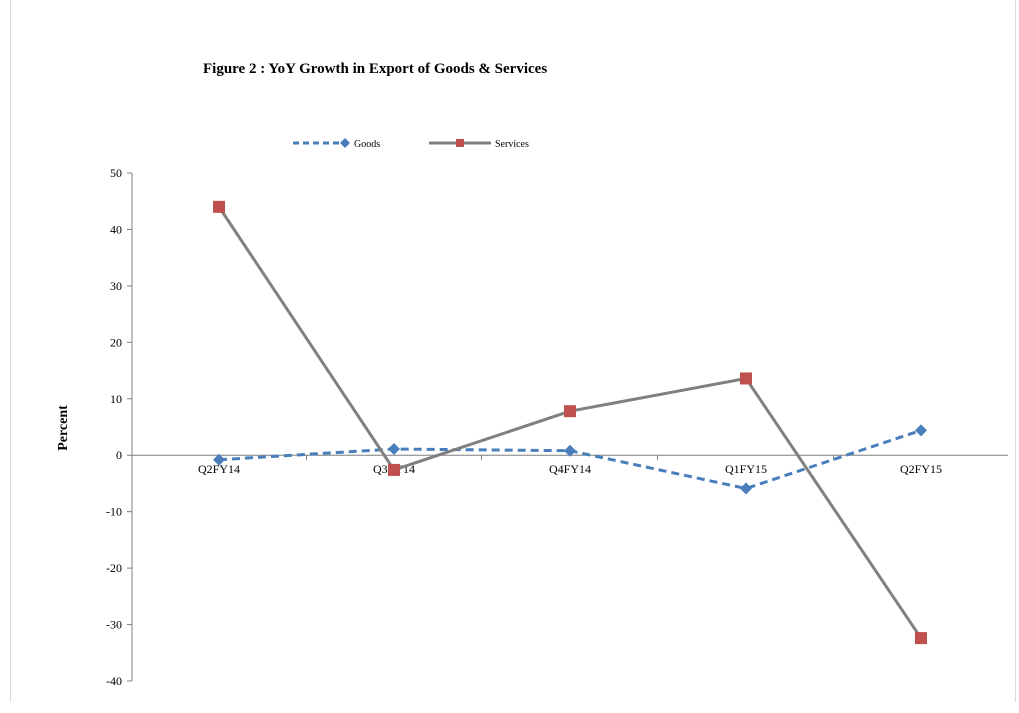 The image size is (1019, 713). What do you see at coordinates (336, 144) in the screenshot?
I see `legend-item-goods: Goods` at bounding box center [336, 144].